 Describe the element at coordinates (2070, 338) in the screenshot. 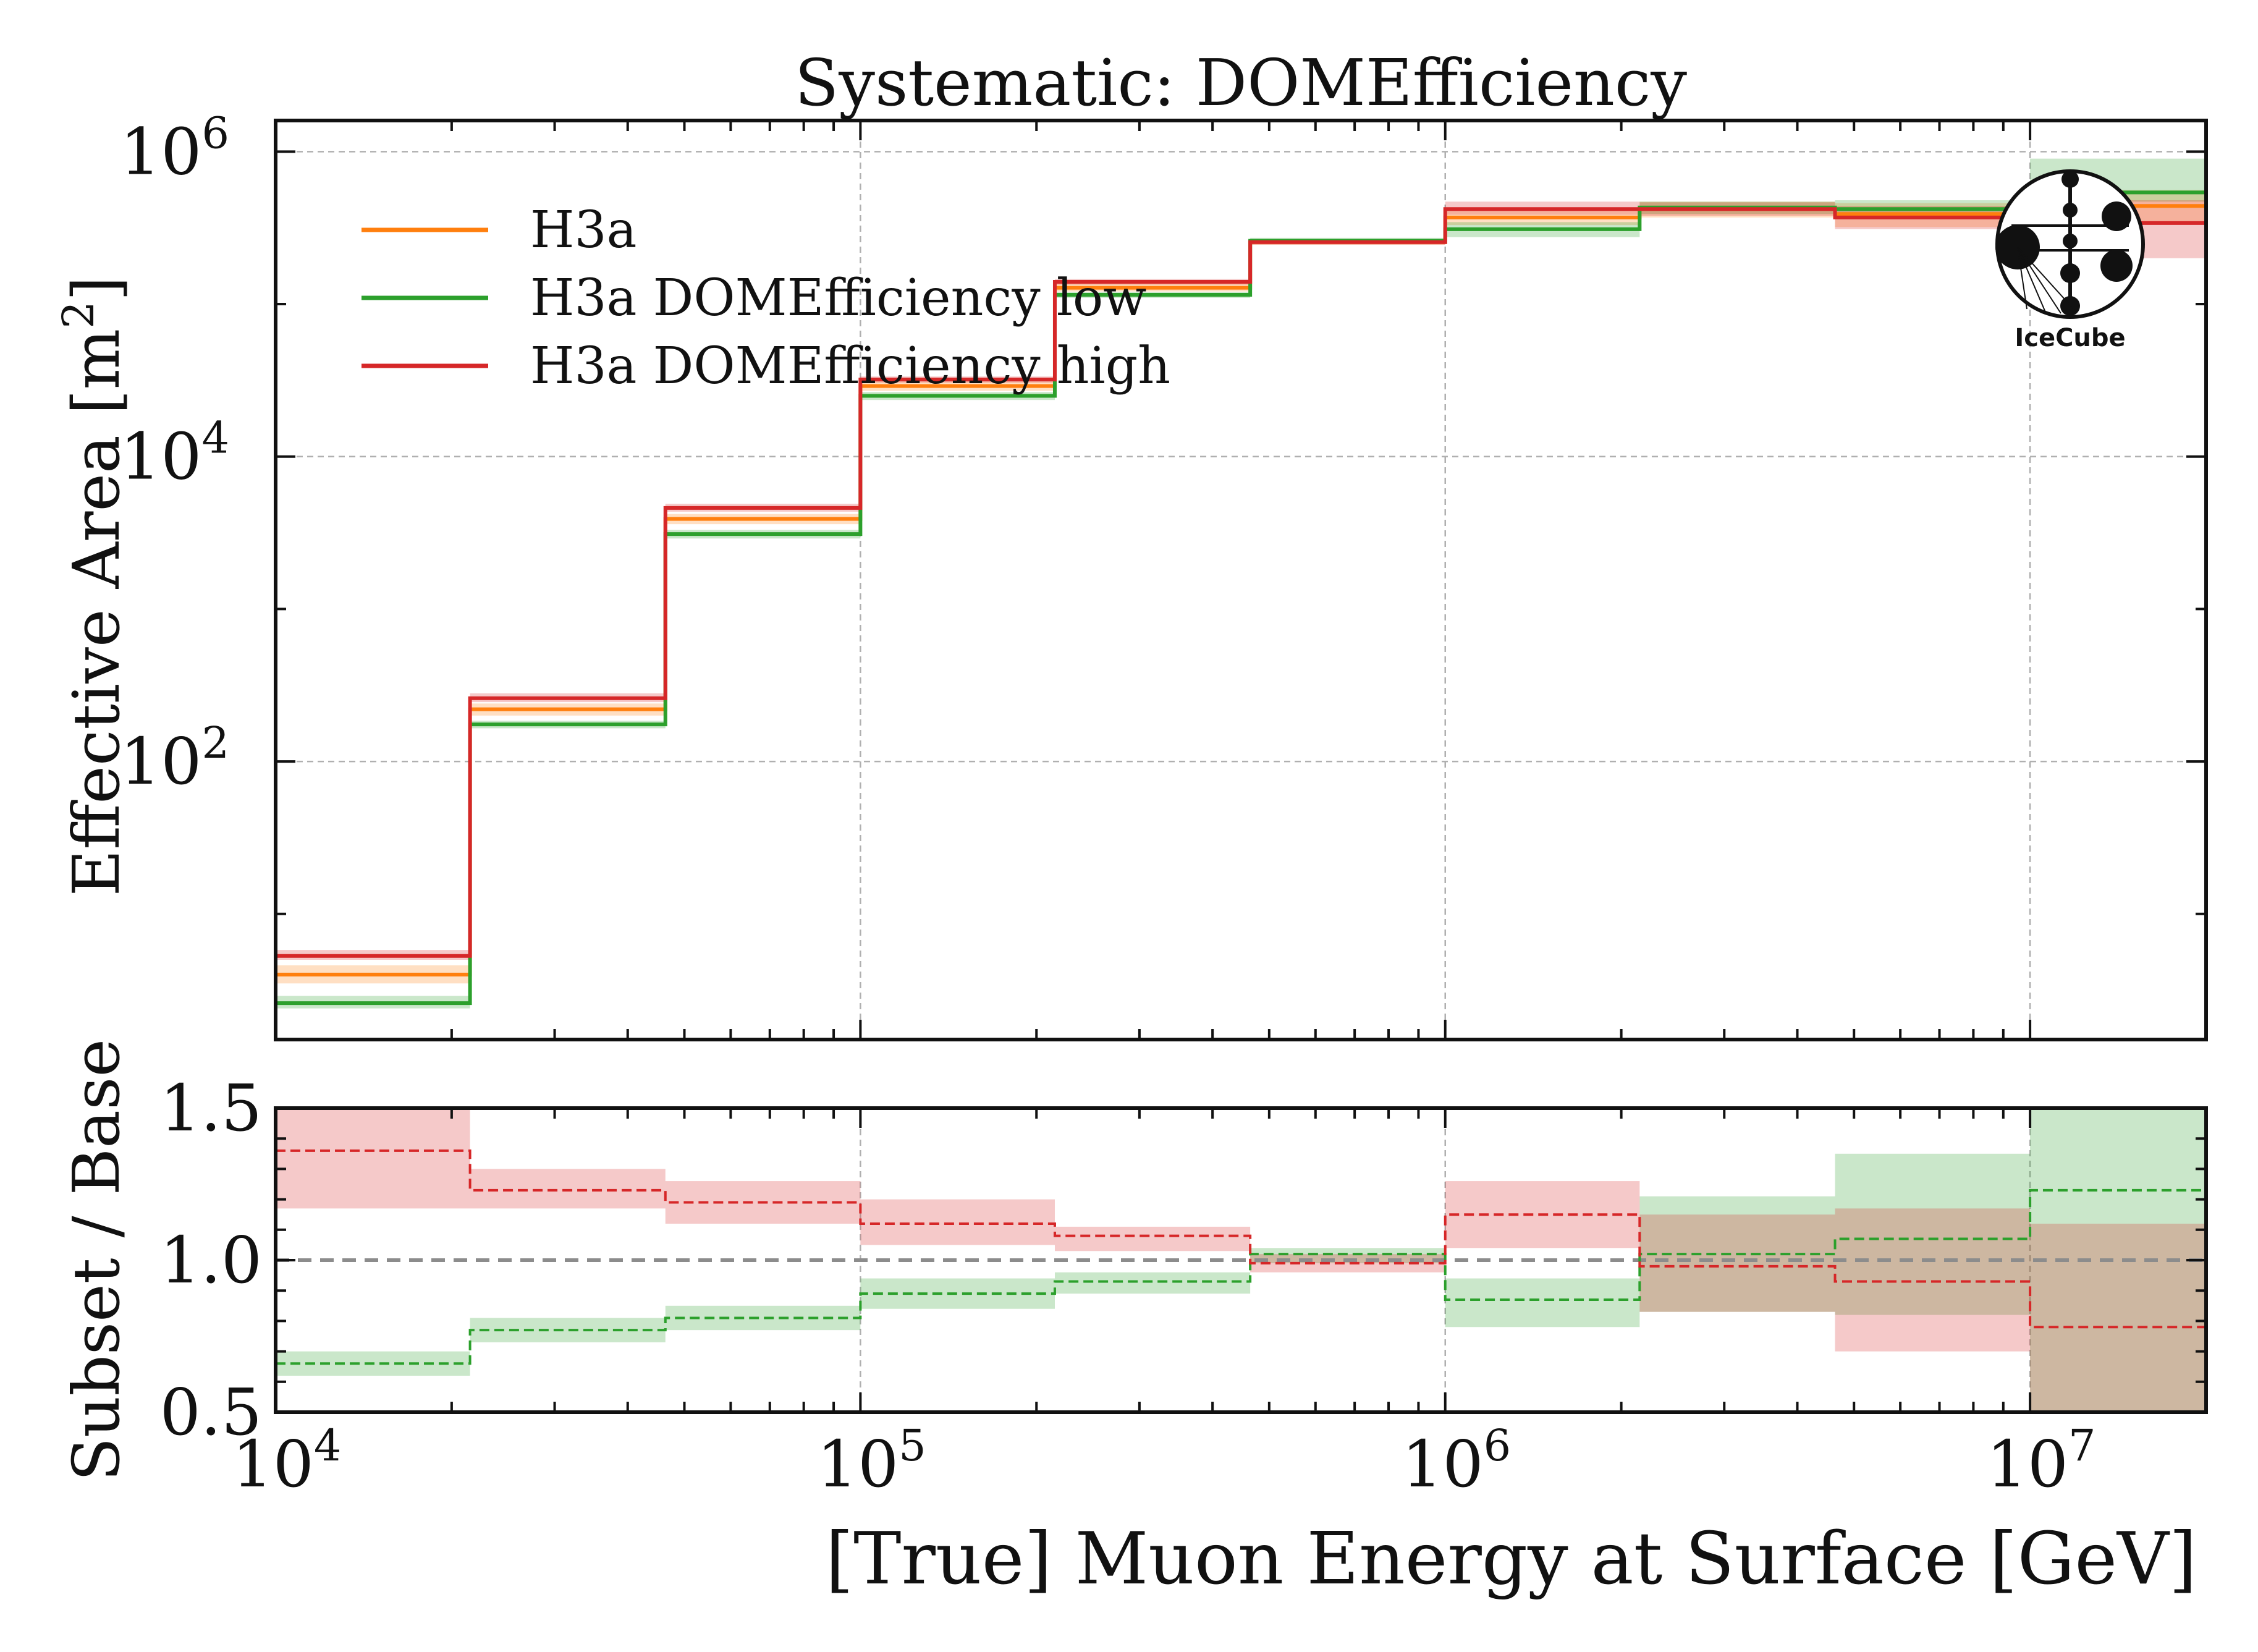

I see `logo-text: IceCube` at that location.